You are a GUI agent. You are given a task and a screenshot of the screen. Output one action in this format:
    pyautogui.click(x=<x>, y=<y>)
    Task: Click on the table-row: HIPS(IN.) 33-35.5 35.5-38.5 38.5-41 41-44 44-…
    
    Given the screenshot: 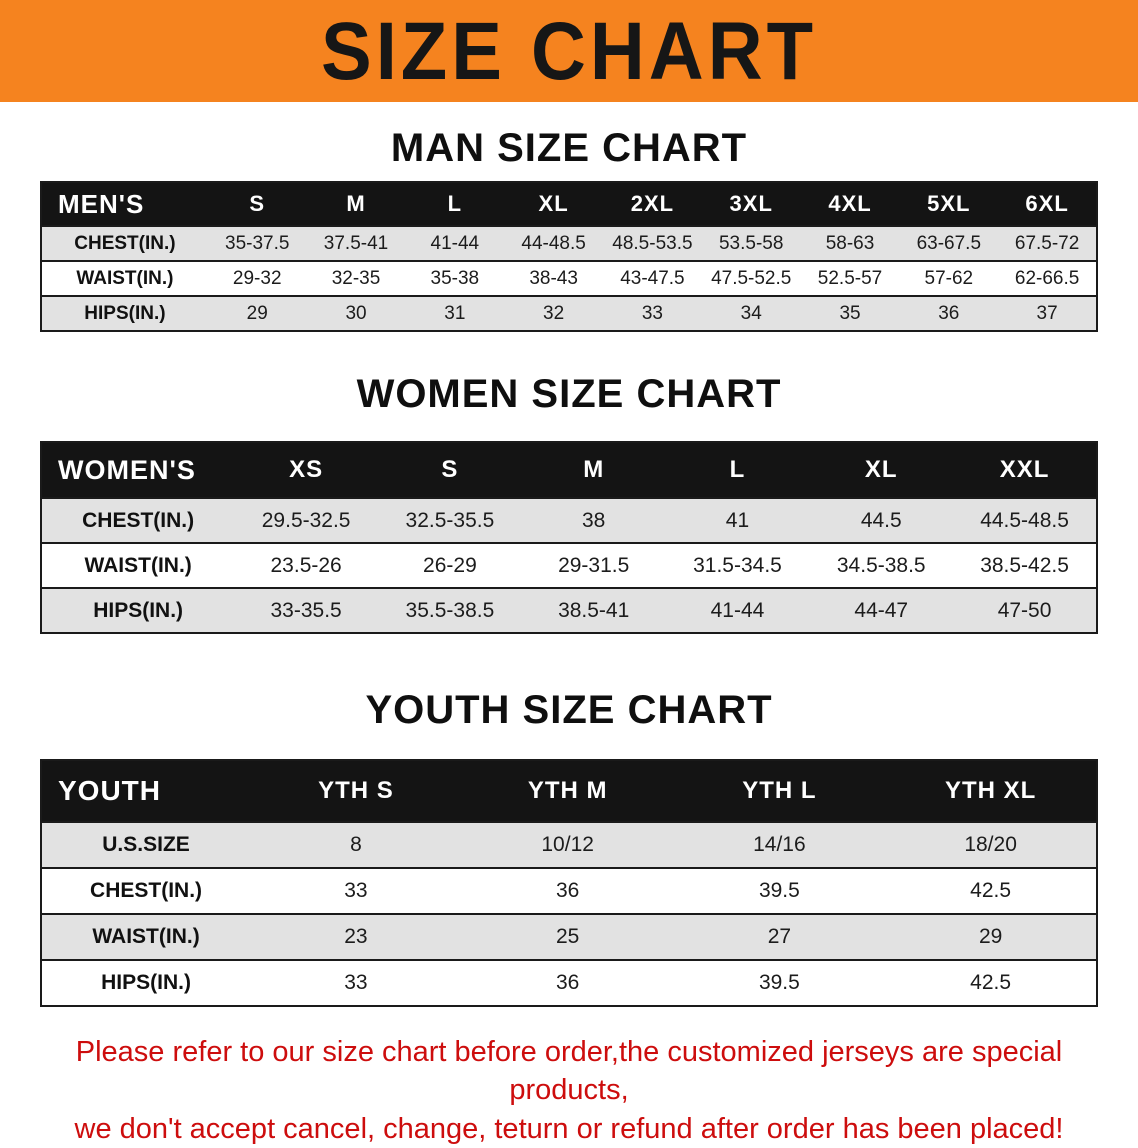 What is the action you would take?
    pyautogui.click(x=569, y=610)
    